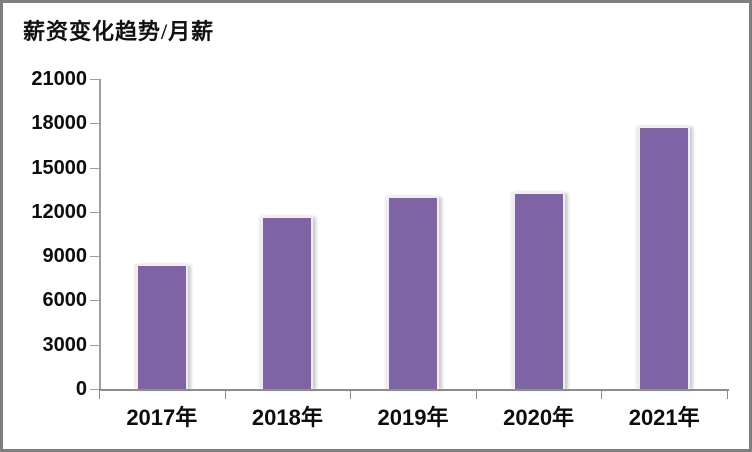 This screenshot has width=752, height=452. I want to click on bar-2017年, so click(161, 326).